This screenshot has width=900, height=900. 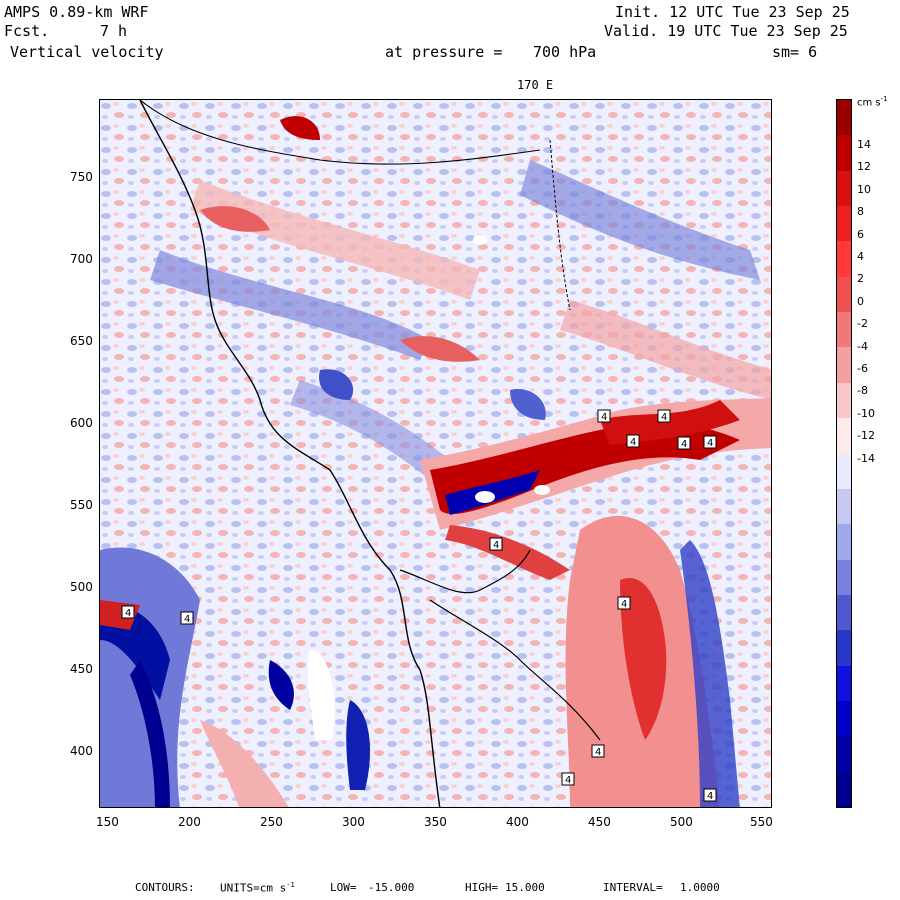 What do you see at coordinates (732, 12) in the screenshot?
I see `init-time: Init. 12 UTC Tue 23 Sep 25` at bounding box center [732, 12].